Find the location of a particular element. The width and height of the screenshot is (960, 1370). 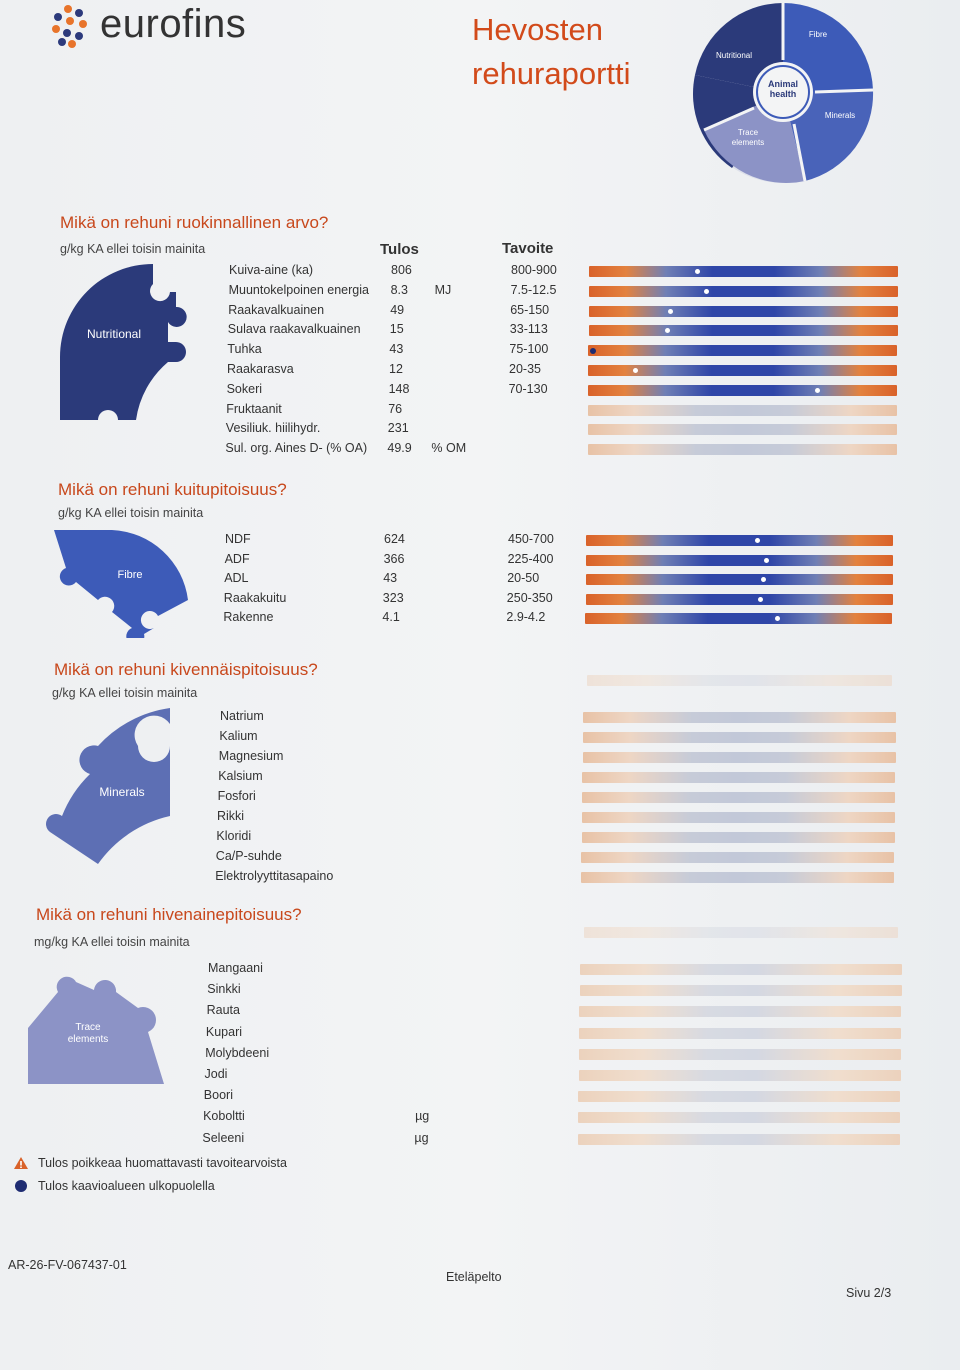

nutritional-puzzle-label: Nutritional is located at coordinates (114, 334).